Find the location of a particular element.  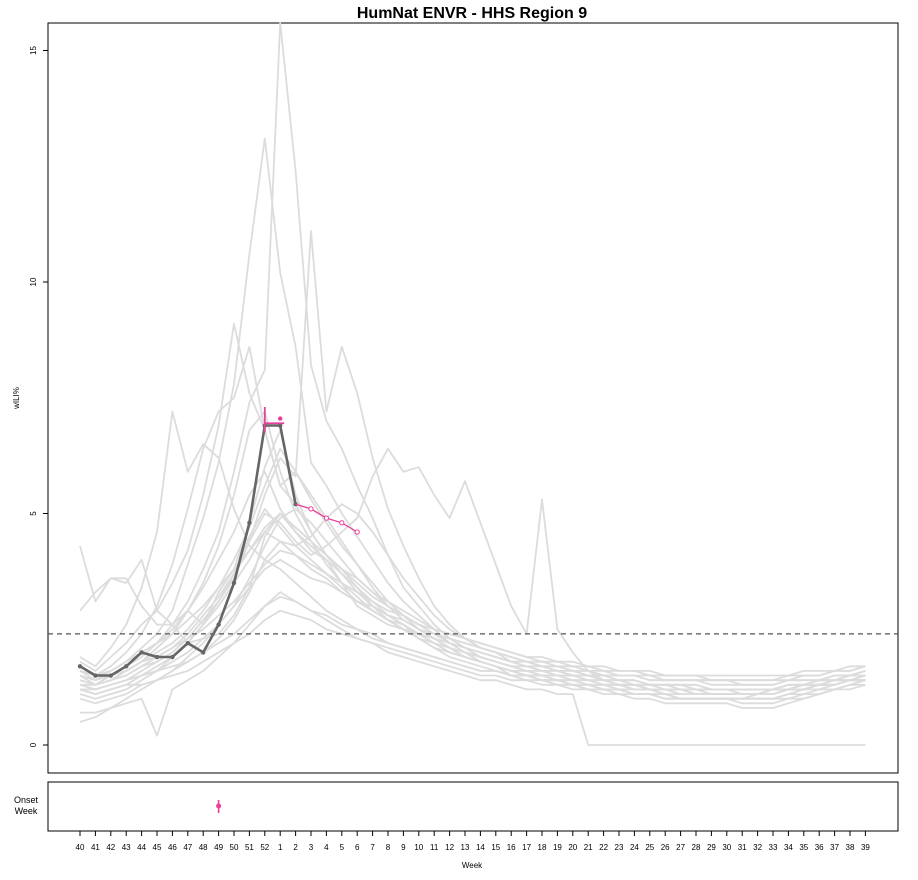

y-tick-label: 15 is located at coordinates (33, 50).